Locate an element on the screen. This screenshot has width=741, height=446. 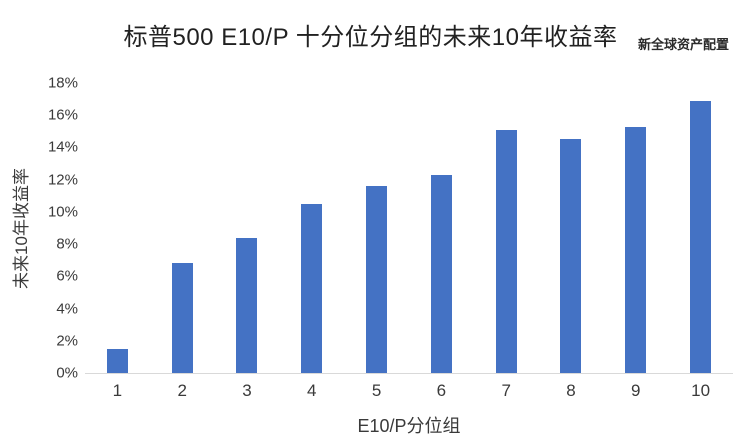
x-tick-label: 5 is located at coordinates (376, 390).